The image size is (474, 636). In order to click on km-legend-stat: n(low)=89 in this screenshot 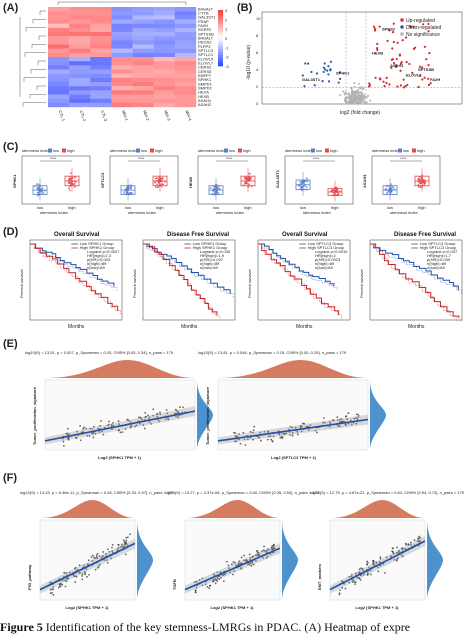, I will do `click(209, 267)`.